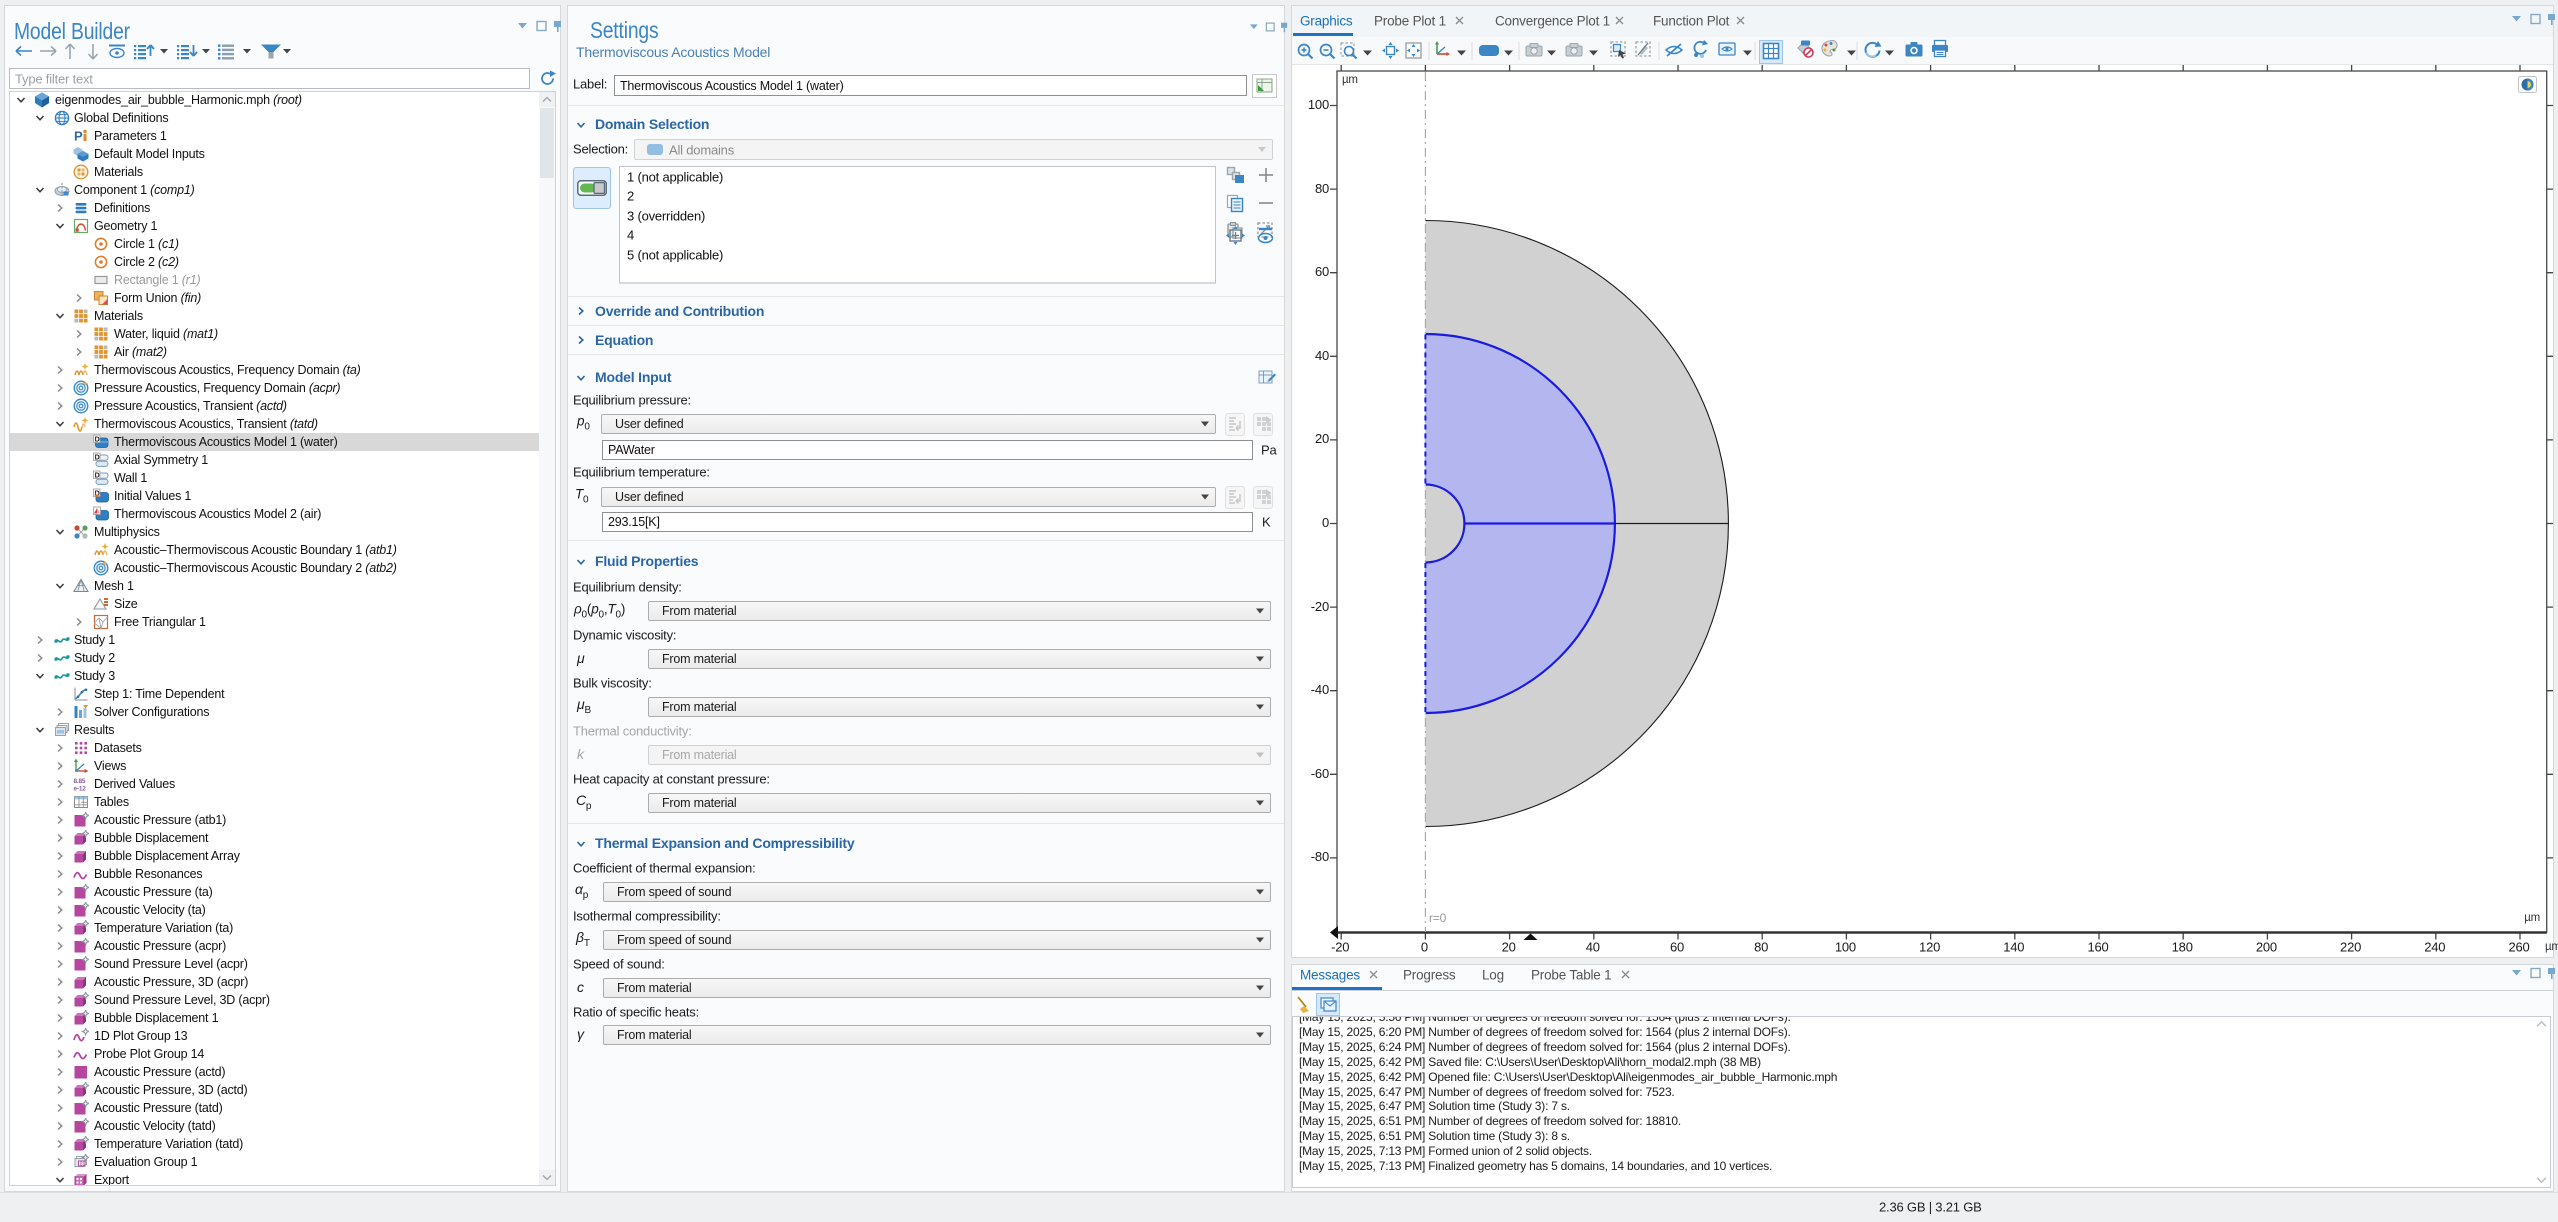 The image size is (2558, 1222). I want to click on svg-text: 81, so click(83, 1165).